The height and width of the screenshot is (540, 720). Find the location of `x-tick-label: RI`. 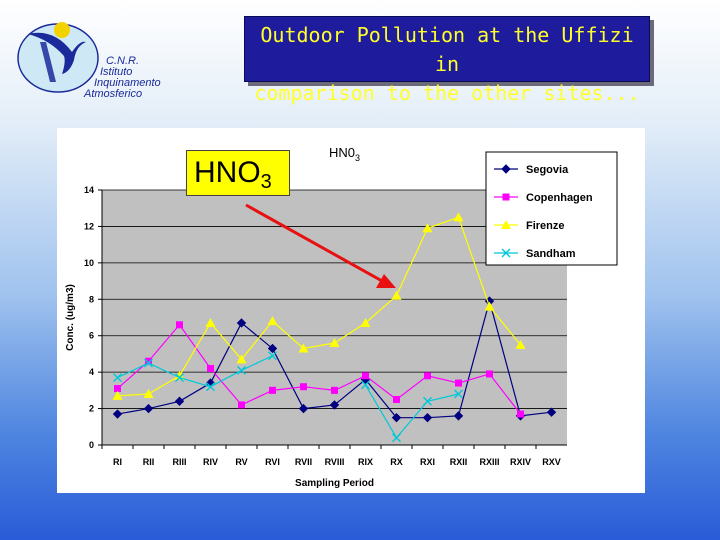

x-tick-label: RI is located at coordinates (117, 462).